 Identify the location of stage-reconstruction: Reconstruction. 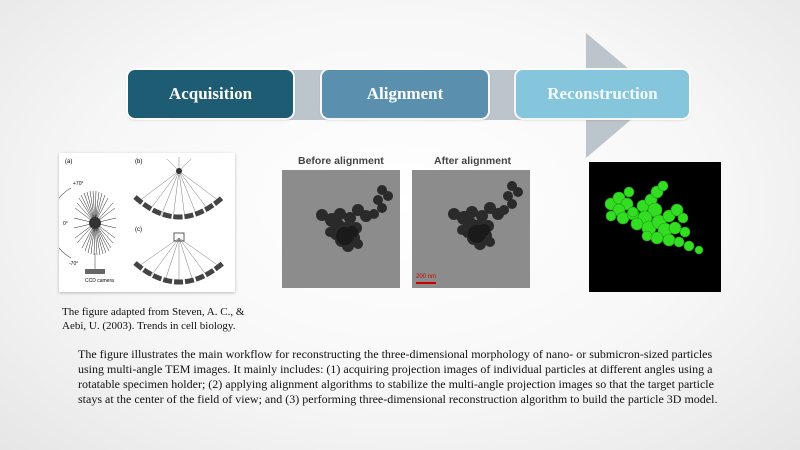
(602, 94).